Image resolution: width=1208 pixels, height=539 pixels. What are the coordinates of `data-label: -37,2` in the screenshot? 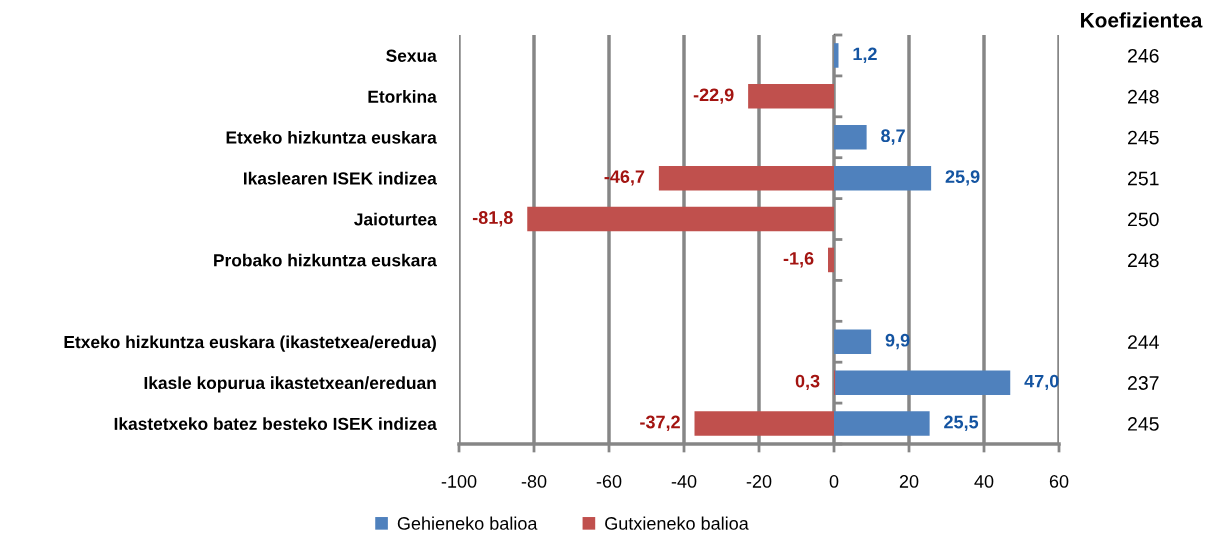 It's located at (660, 423).